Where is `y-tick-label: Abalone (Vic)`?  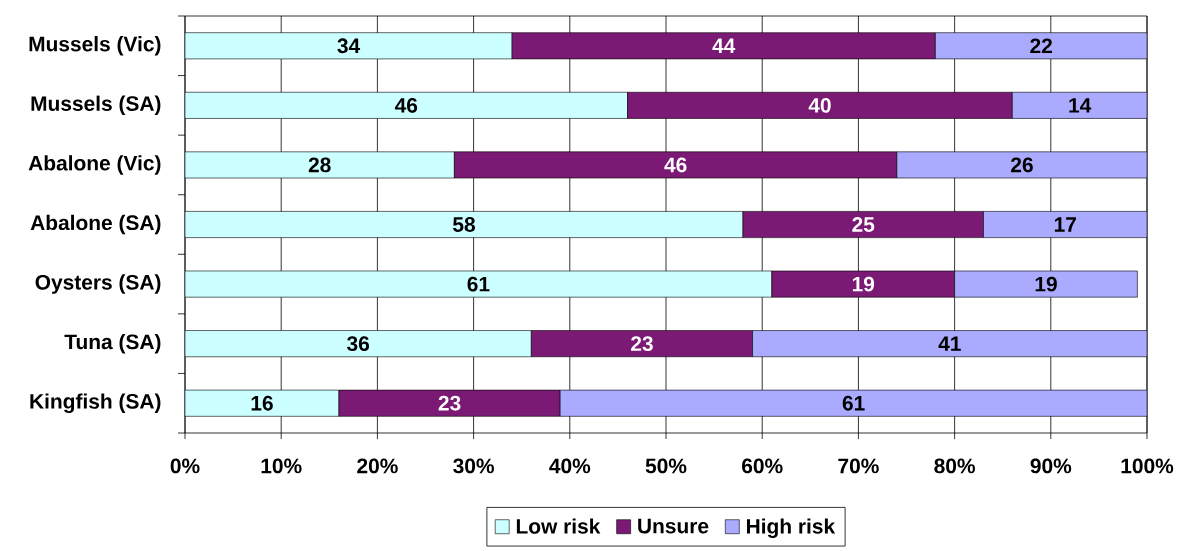
y-tick-label: Abalone (Vic) is located at coordinates (94, 165).